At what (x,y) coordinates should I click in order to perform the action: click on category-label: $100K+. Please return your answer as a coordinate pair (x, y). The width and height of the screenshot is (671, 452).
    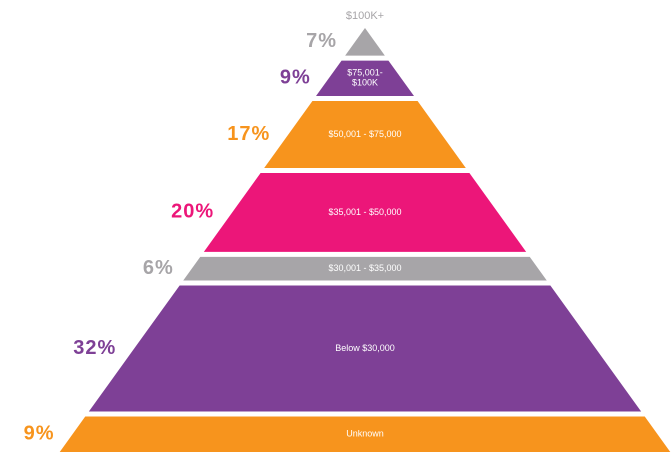
    Looking at the image, I should click on (365, 16).